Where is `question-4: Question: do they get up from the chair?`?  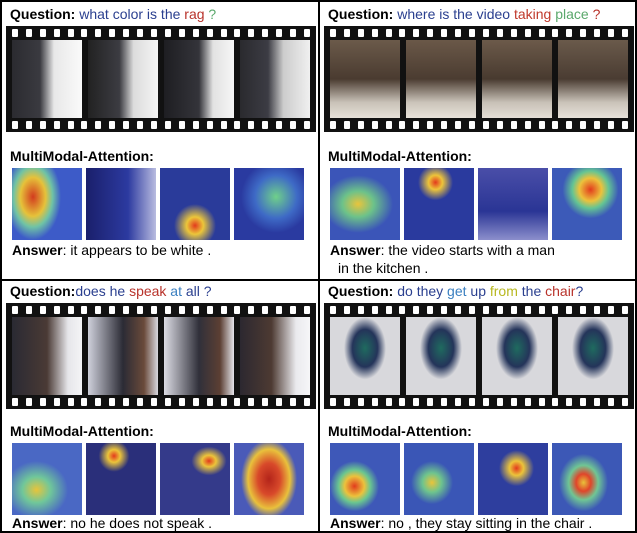
question-4: Question: do they get up from the chair? is located at coordinates (456, 291).